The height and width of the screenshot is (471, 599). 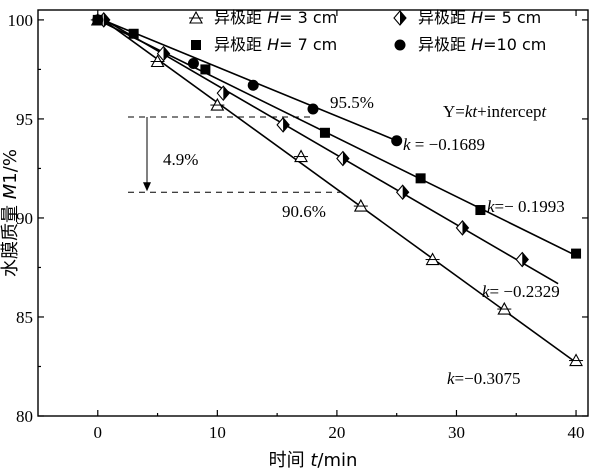 I want to click on difference-arrow-head, so click(x=147, y=187).